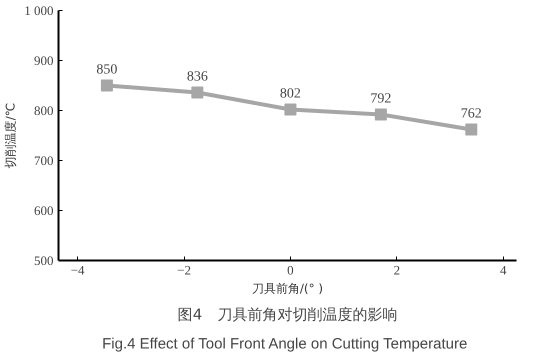  I want to click on data-label: 836, so click(197, 77).